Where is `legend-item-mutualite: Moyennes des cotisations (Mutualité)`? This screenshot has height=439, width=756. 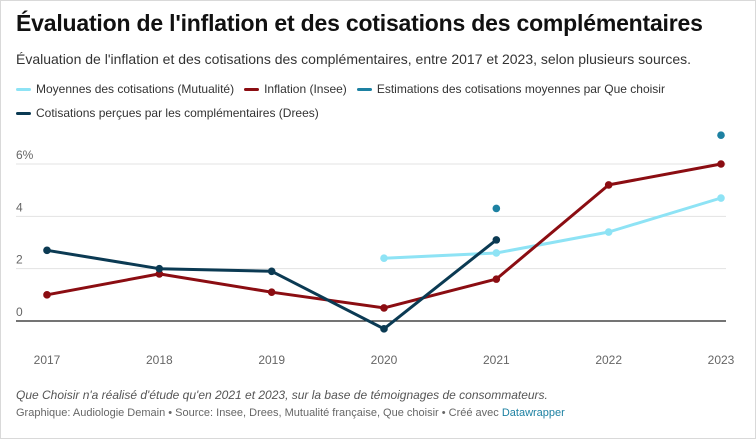
legend-item-mutualite: Moyennes des cotisations (Mutualité) is located at coordinates (125, 89).